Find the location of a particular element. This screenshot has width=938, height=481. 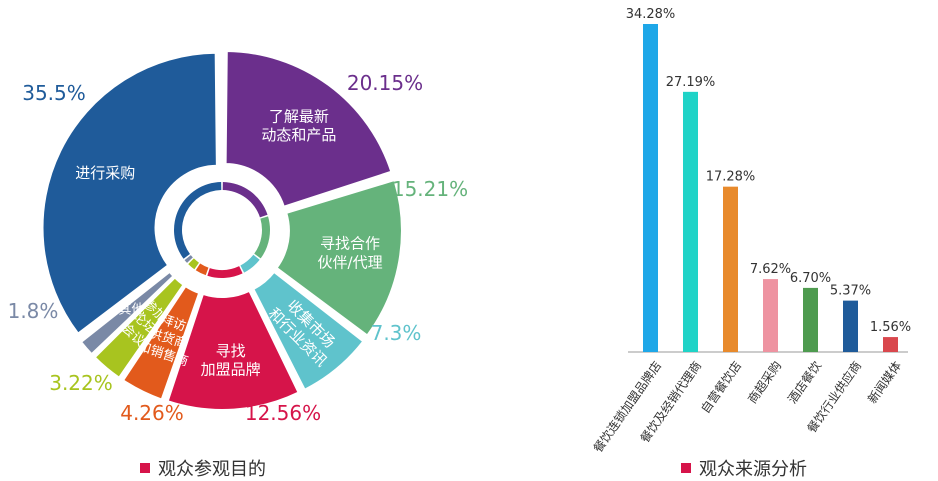

bar-category-label: 自营餐饮店 is located at coordinates (720, 387).